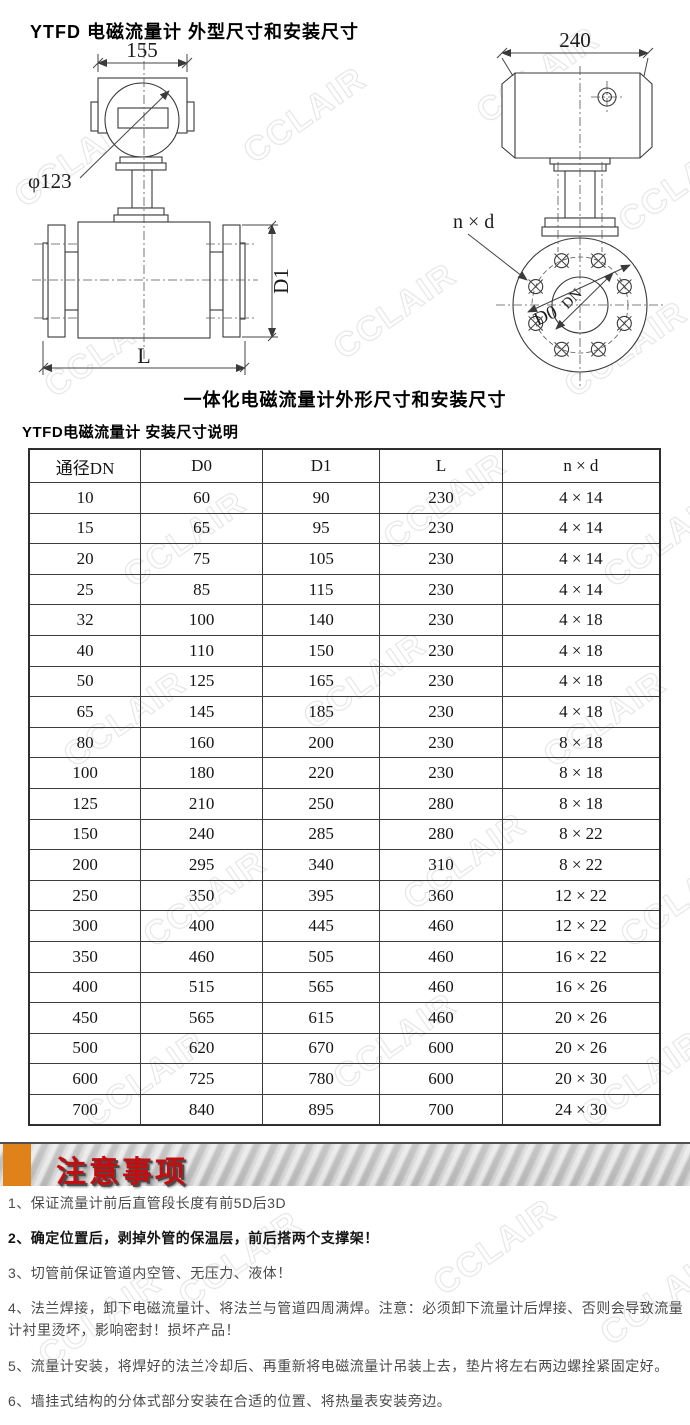 This screenshot has height=1425, width=690. Describe the element at coordinates (581, 1079) in the screenshot. I see `table-cell: 20 × 30` at that location.